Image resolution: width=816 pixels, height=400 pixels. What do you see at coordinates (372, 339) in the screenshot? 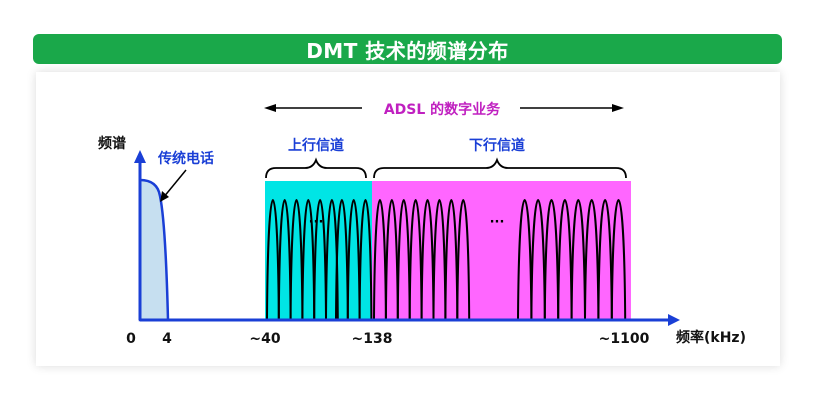
I see `tick-138: ~138` at bounding box center [372, 339].